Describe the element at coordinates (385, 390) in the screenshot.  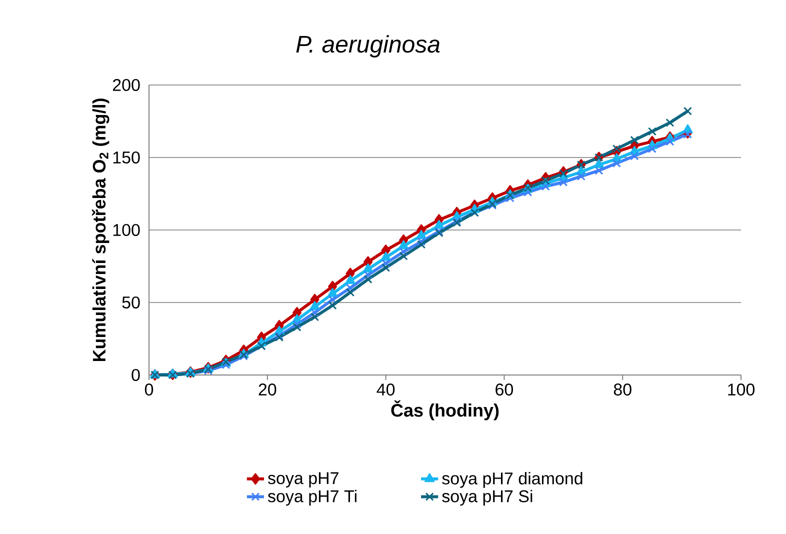
I see `x-tick-label: 40` at that location.